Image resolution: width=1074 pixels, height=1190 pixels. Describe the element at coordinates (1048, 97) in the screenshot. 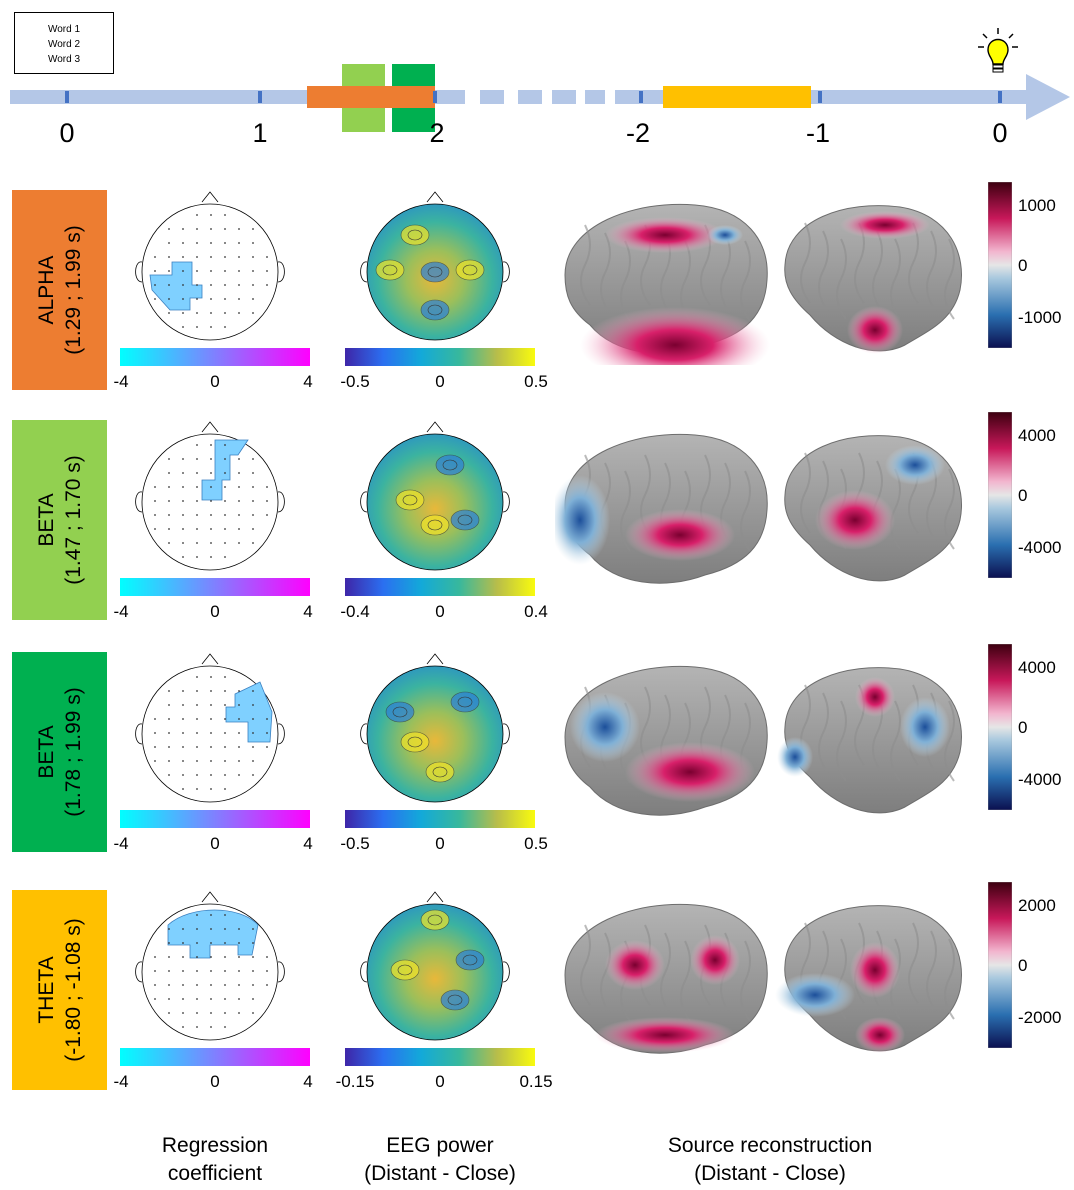

I see `arrow-head-icon` at that location.